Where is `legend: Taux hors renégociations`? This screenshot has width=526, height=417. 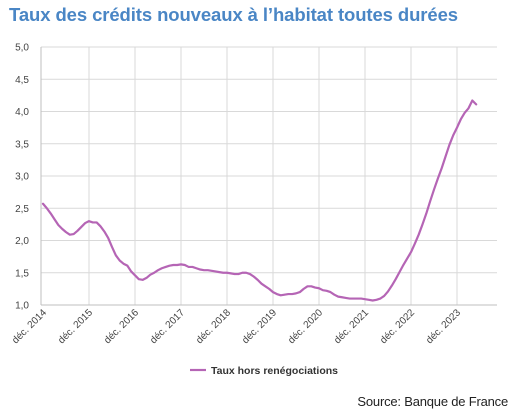 legend: Taux hors renégociations is located at coordinates (264, 371).